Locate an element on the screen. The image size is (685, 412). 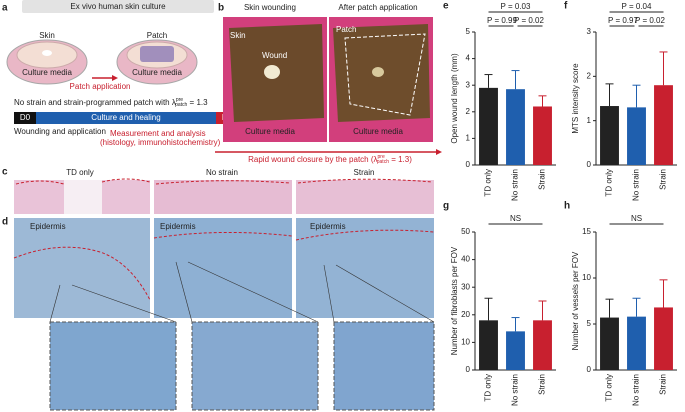
day-label: D0 is located at coordinates (25, 117).